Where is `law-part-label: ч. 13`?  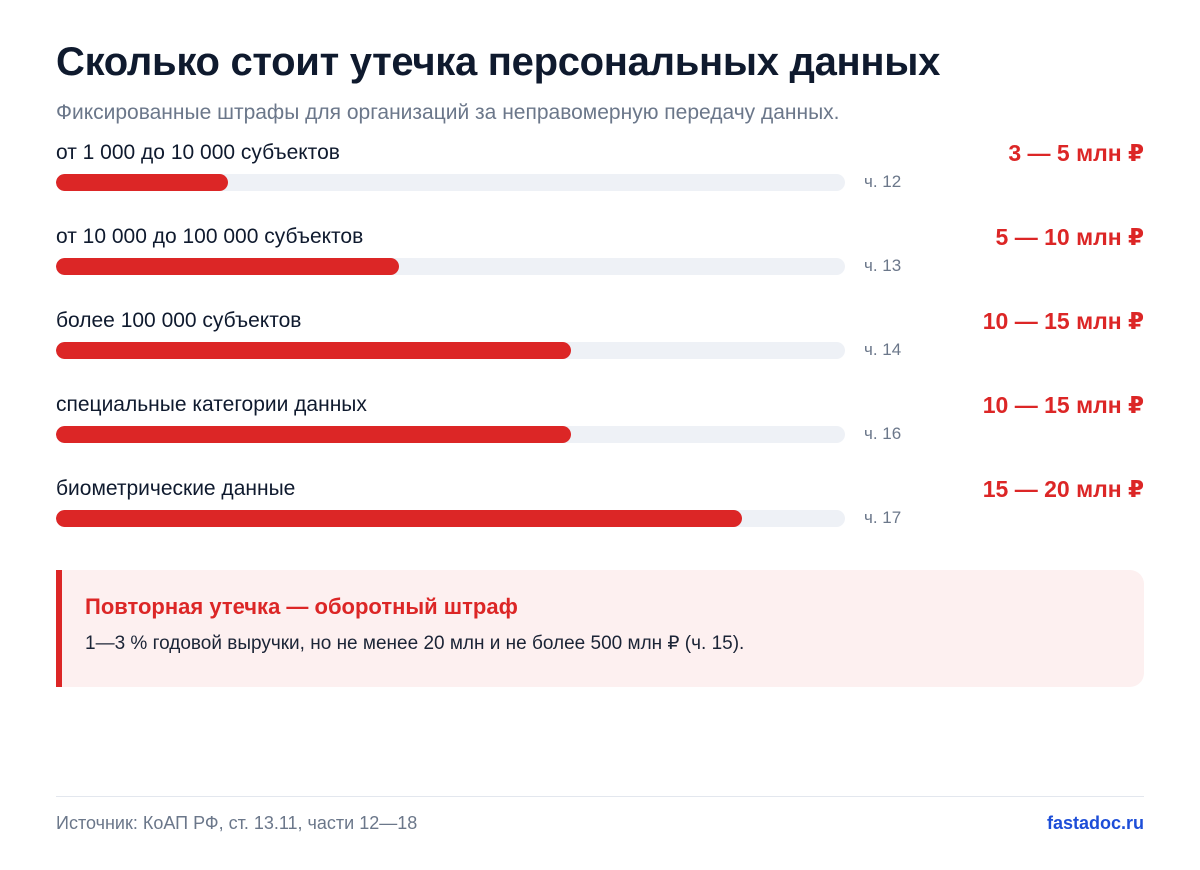 law-part-label: ч. 13 is located at coordinates (883, 265).